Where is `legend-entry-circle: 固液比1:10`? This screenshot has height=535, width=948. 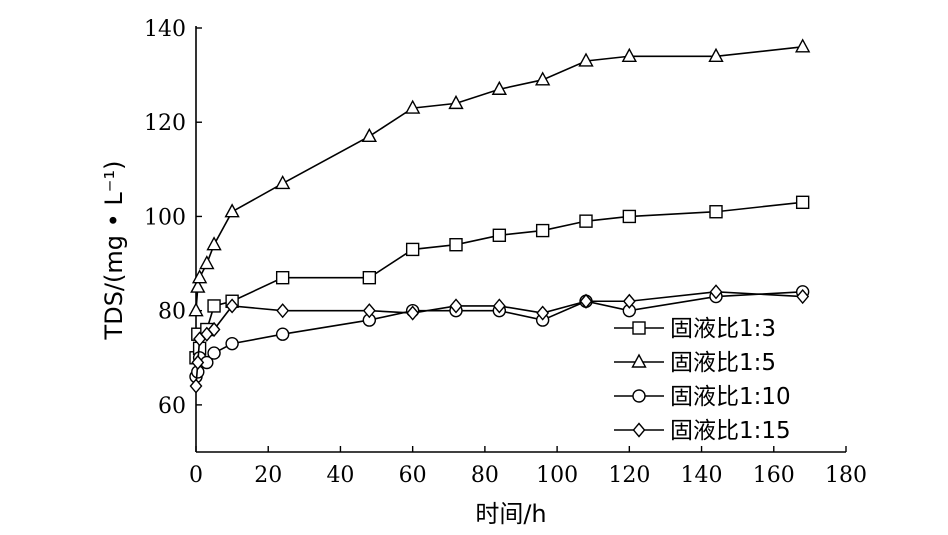
legend-entry-circle: 固液比1:10 is located at coordinates (702, 397).